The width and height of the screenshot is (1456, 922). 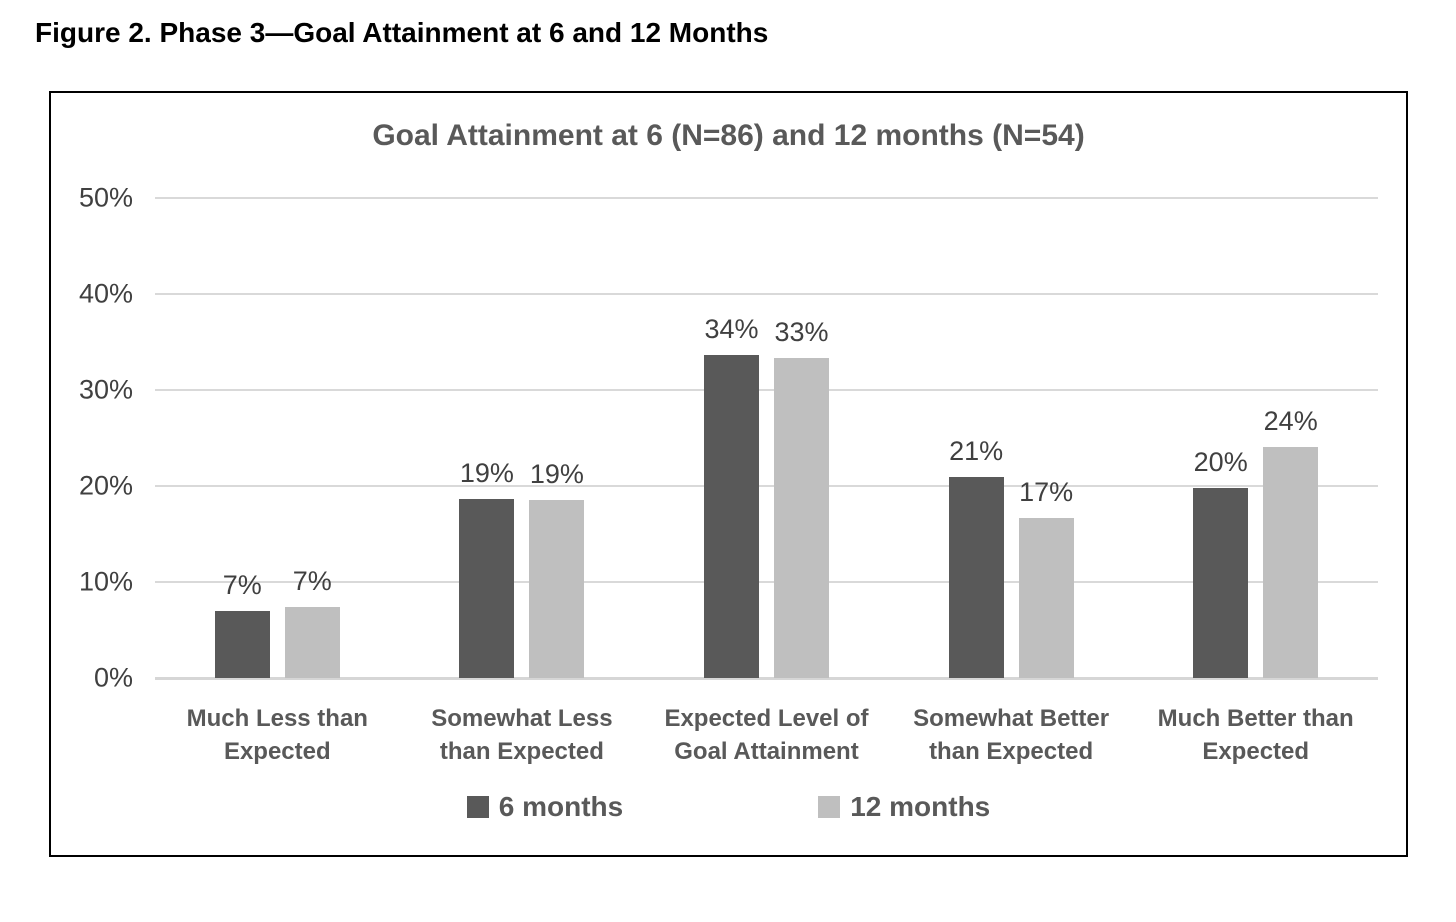 I want to click on data-label: 20%, so click(x=1220, y=461).